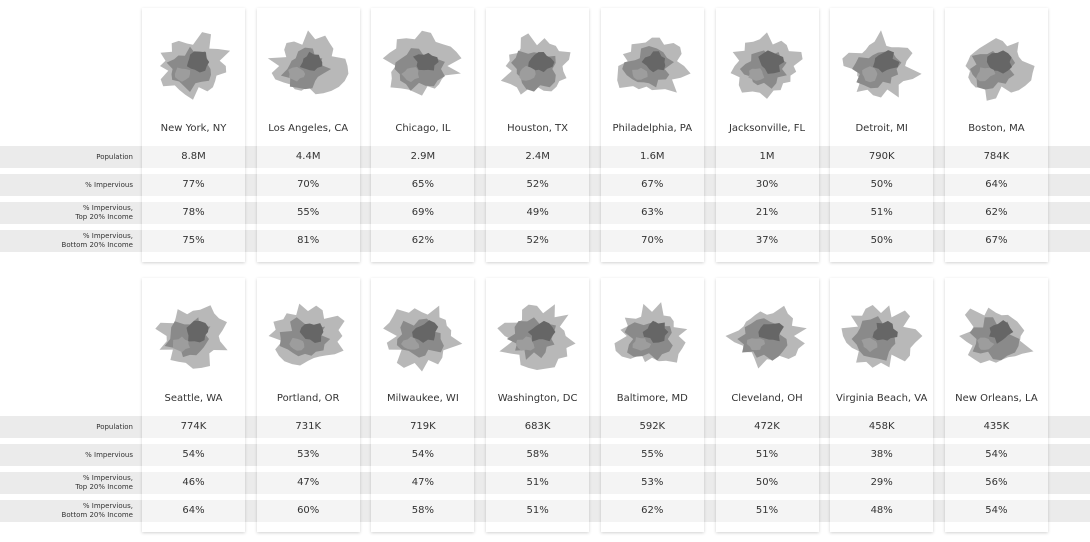 The image size is (1090, 542). I want to click on row-label: % Impervious, so click(66, 185).